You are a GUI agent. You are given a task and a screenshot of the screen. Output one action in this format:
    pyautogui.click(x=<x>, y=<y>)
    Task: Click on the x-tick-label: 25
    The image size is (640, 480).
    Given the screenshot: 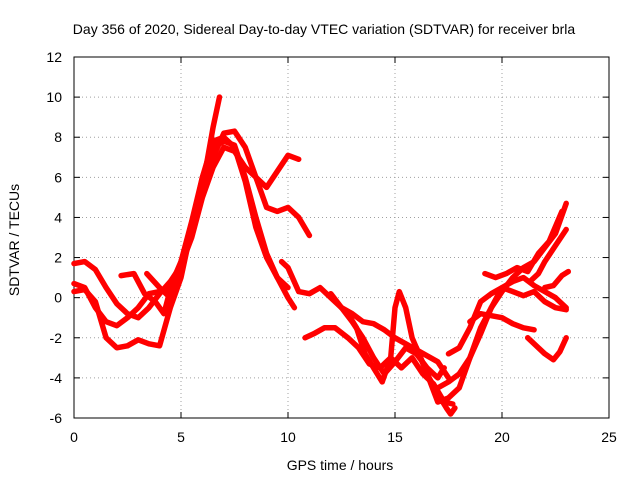 What is the action you would take?
    pyautogui.click(x=609, y=437)
    